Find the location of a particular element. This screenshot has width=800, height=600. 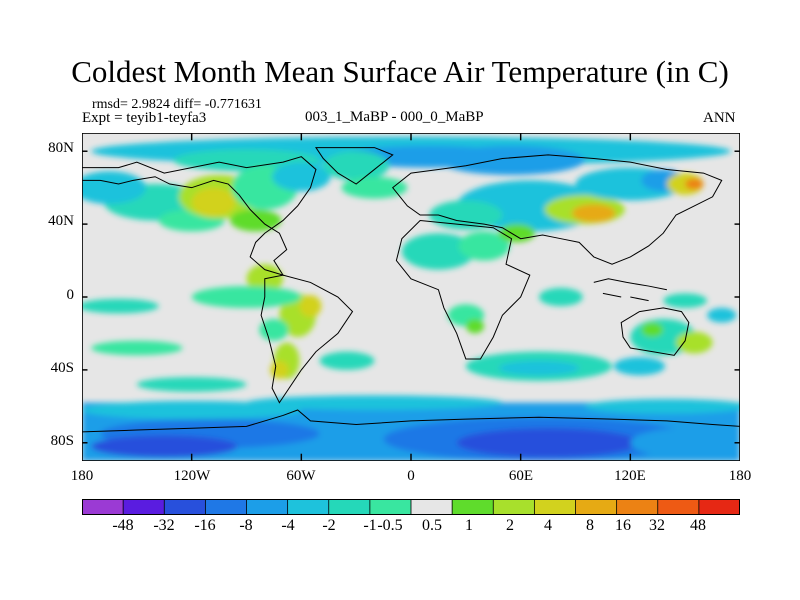

colorbar-label: -16 is located at coordinates (205, 525).